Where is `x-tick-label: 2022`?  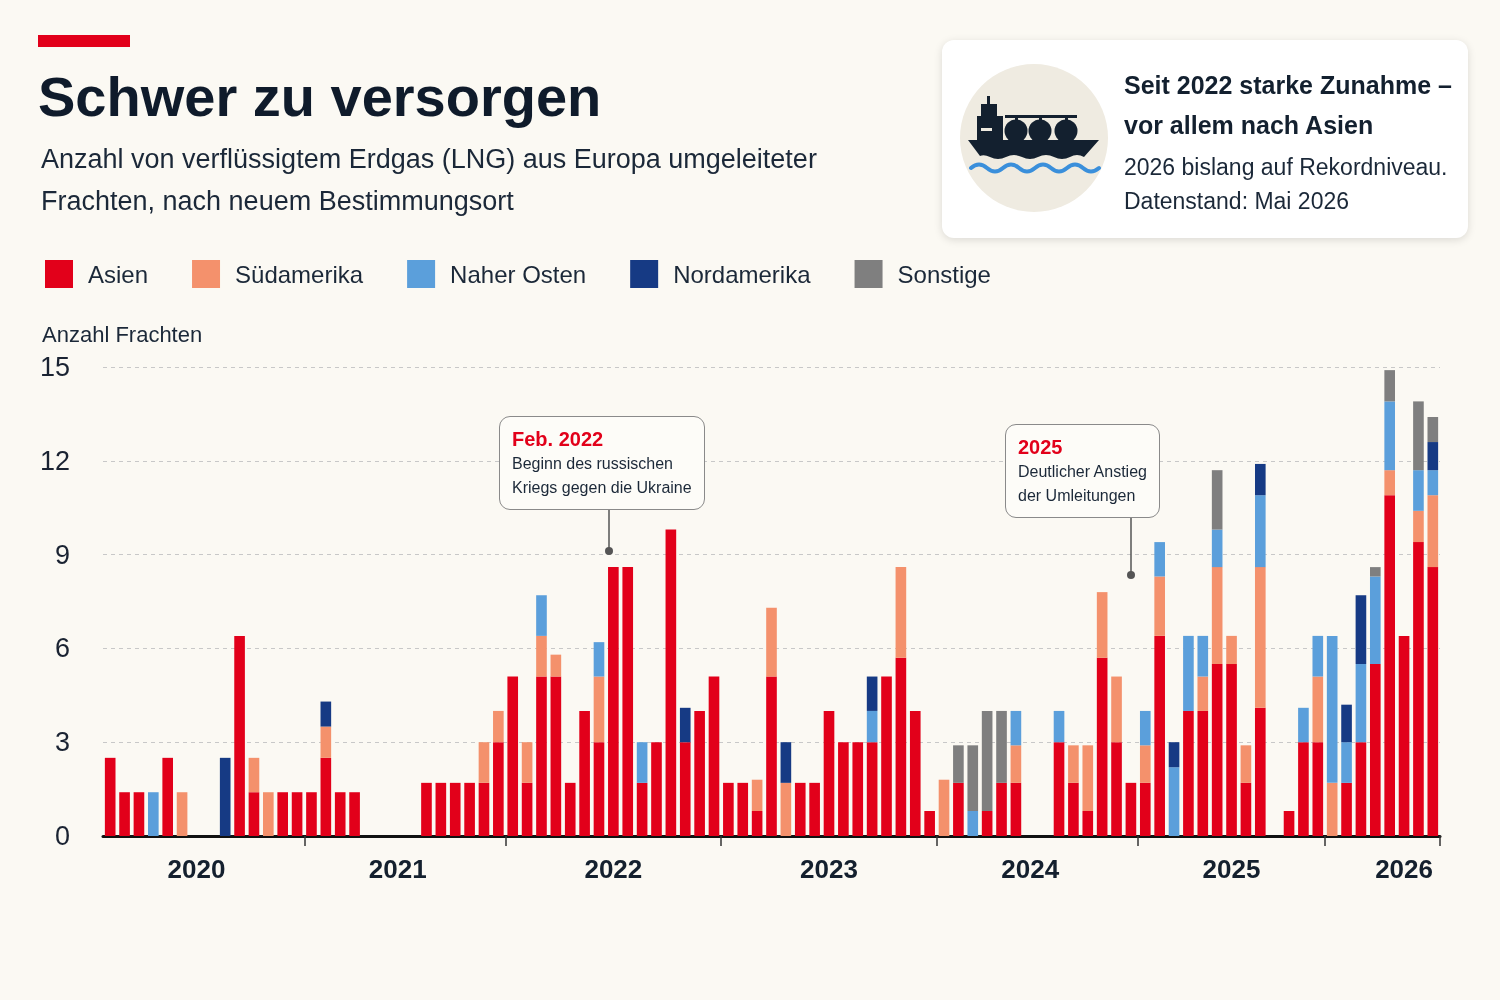
x-tick-label: 2022 is located at coordinates (613, 869).